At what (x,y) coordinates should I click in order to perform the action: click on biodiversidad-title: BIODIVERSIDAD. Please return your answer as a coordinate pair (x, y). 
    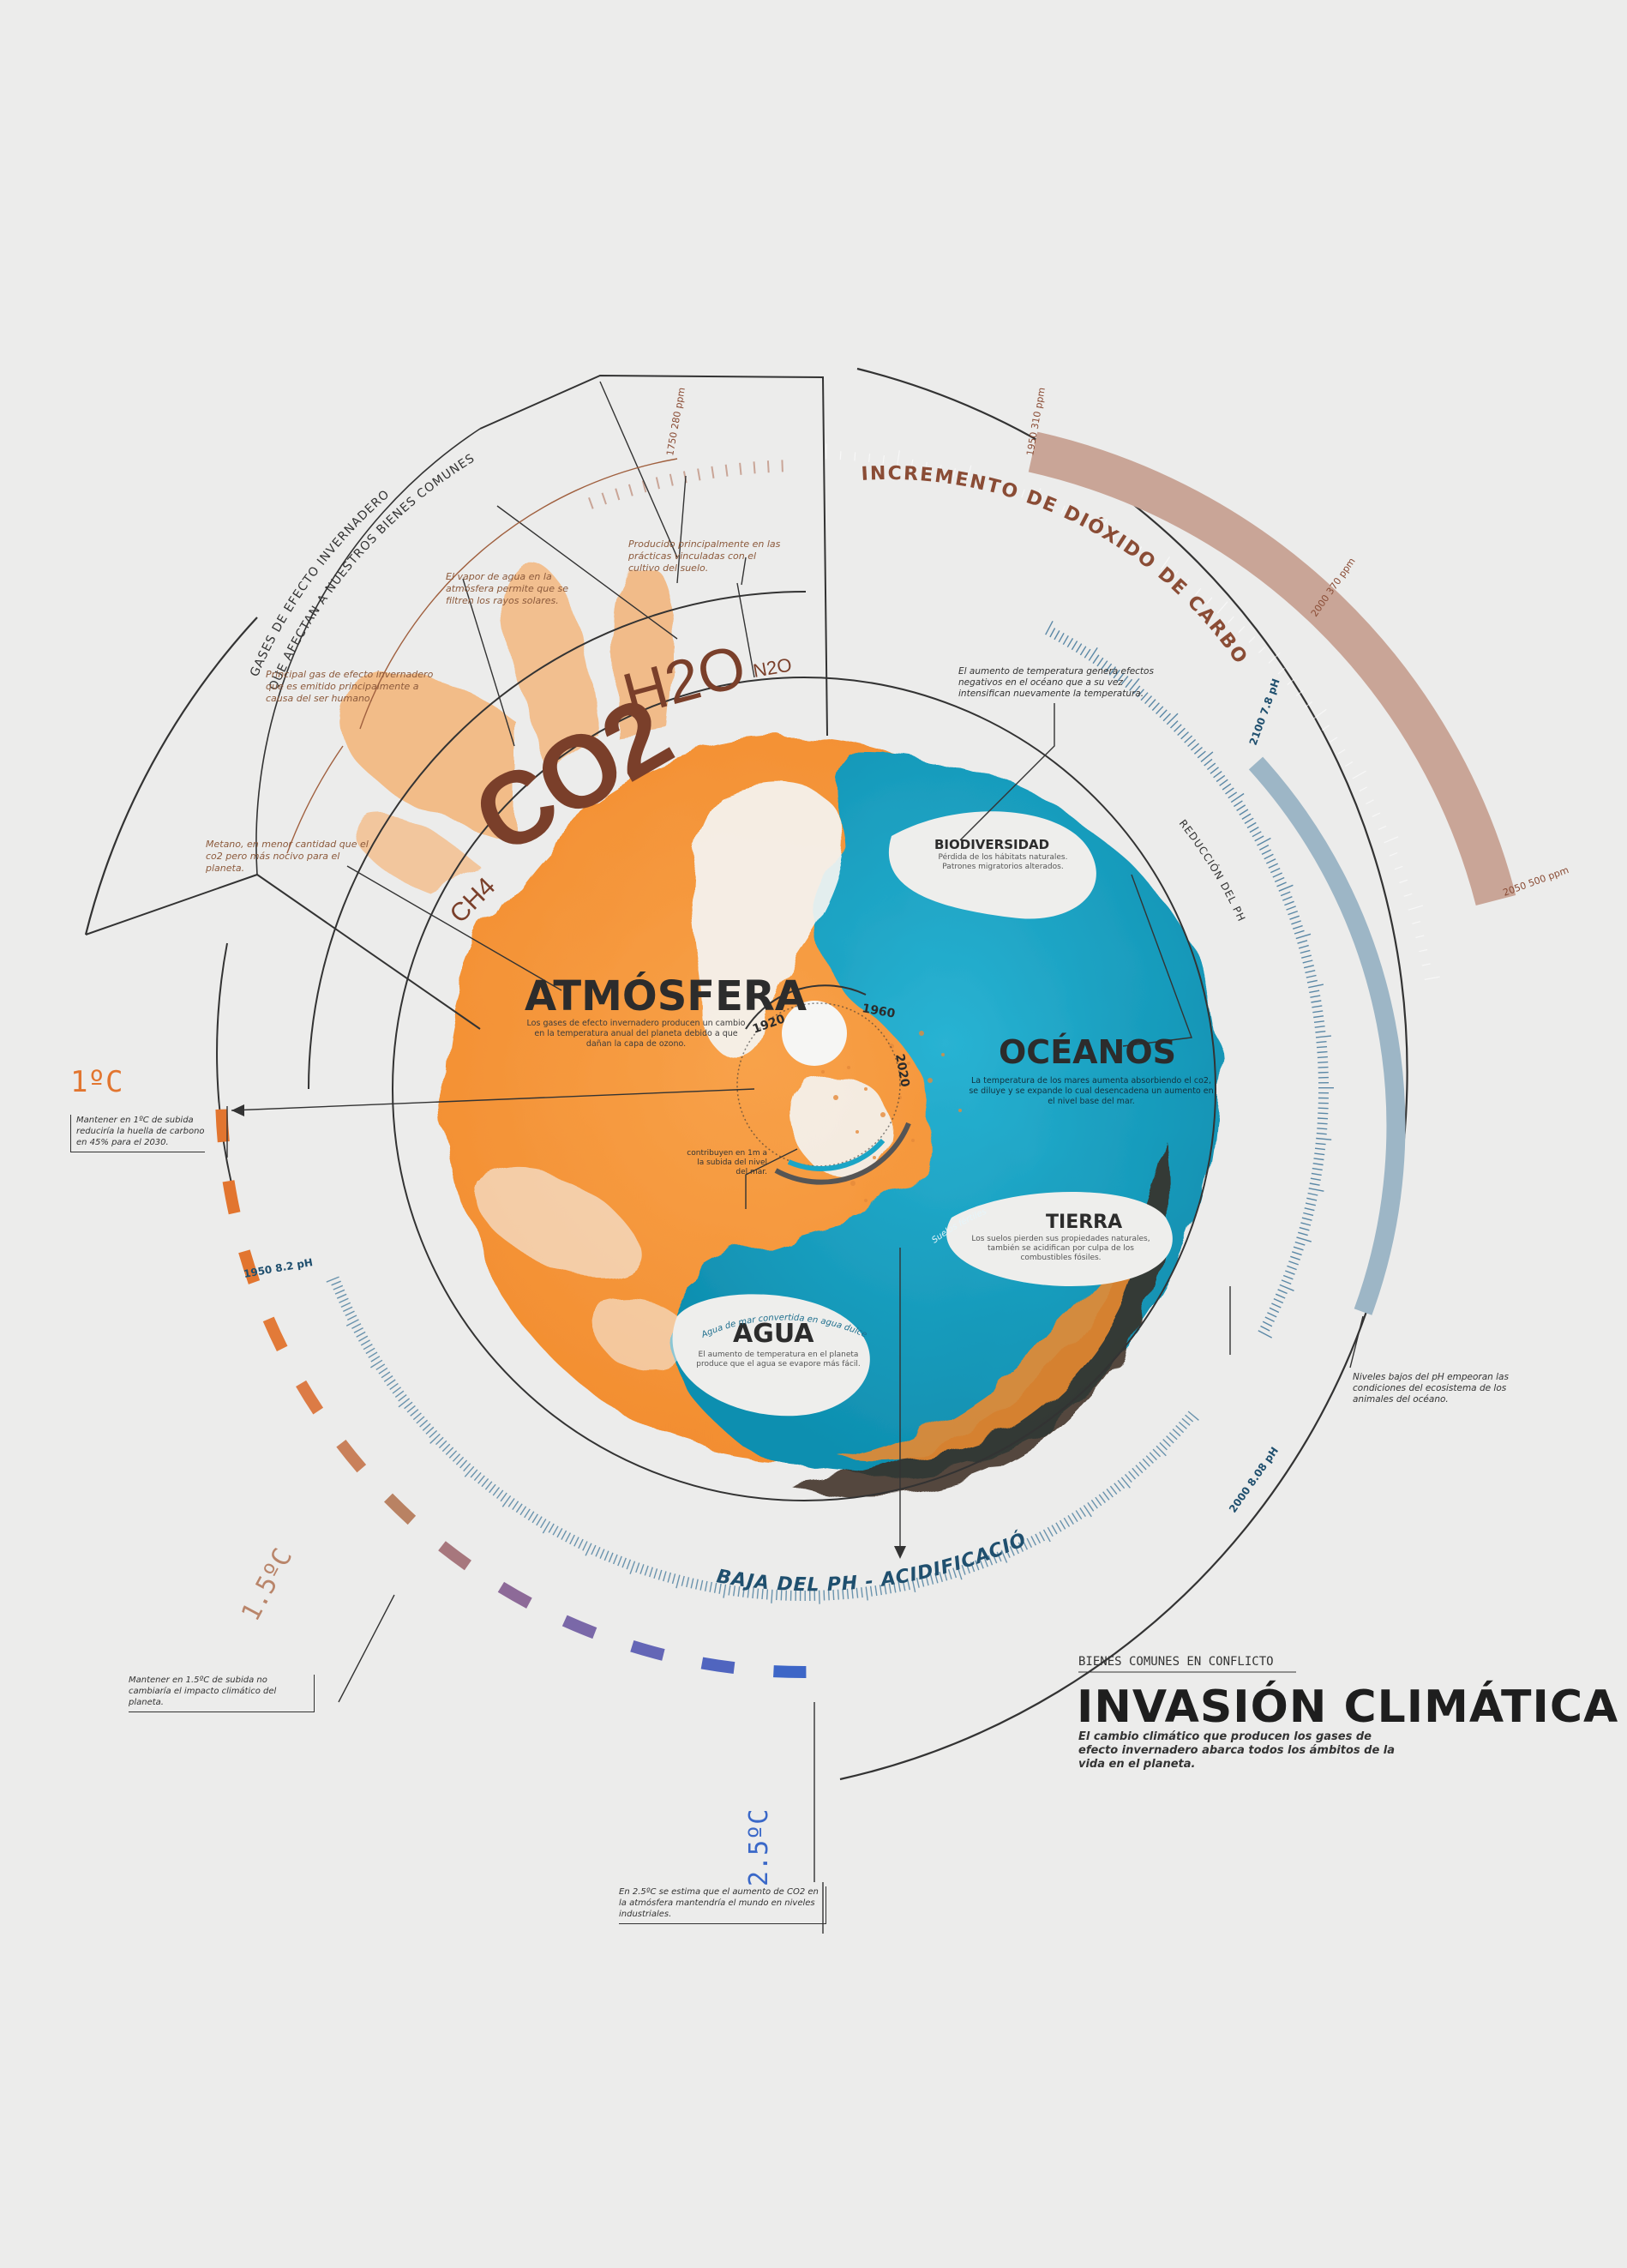
    Looking at the image, I should click on (991, 844).